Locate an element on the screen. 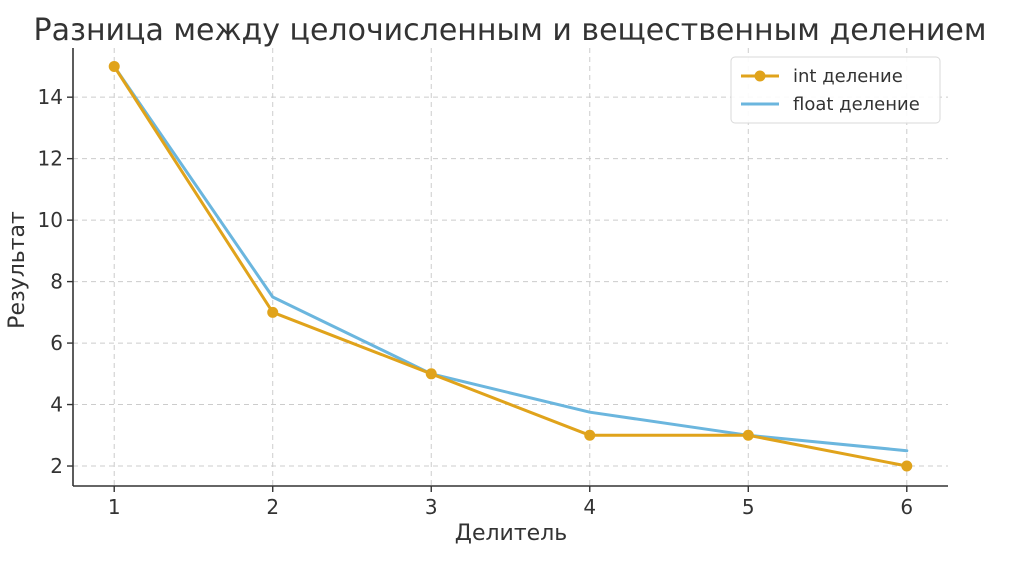 The height and width of the screenshot is (564, 1024). legend-box is located at coordinates (835, 90).